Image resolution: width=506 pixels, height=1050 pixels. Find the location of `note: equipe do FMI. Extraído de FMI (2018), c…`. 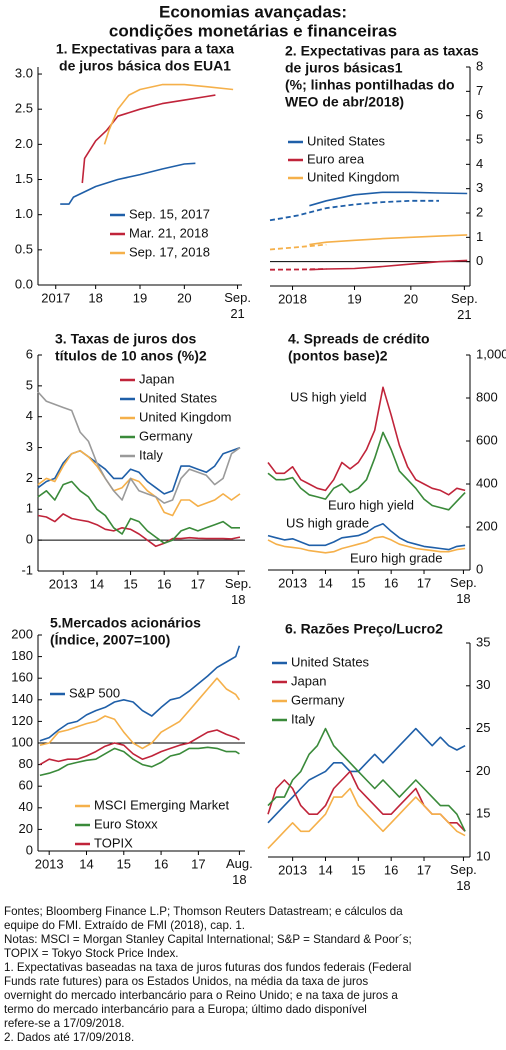

note: equipe do FMI. Extraído de FMI (2018), c… is located at coordinates (124, 925).